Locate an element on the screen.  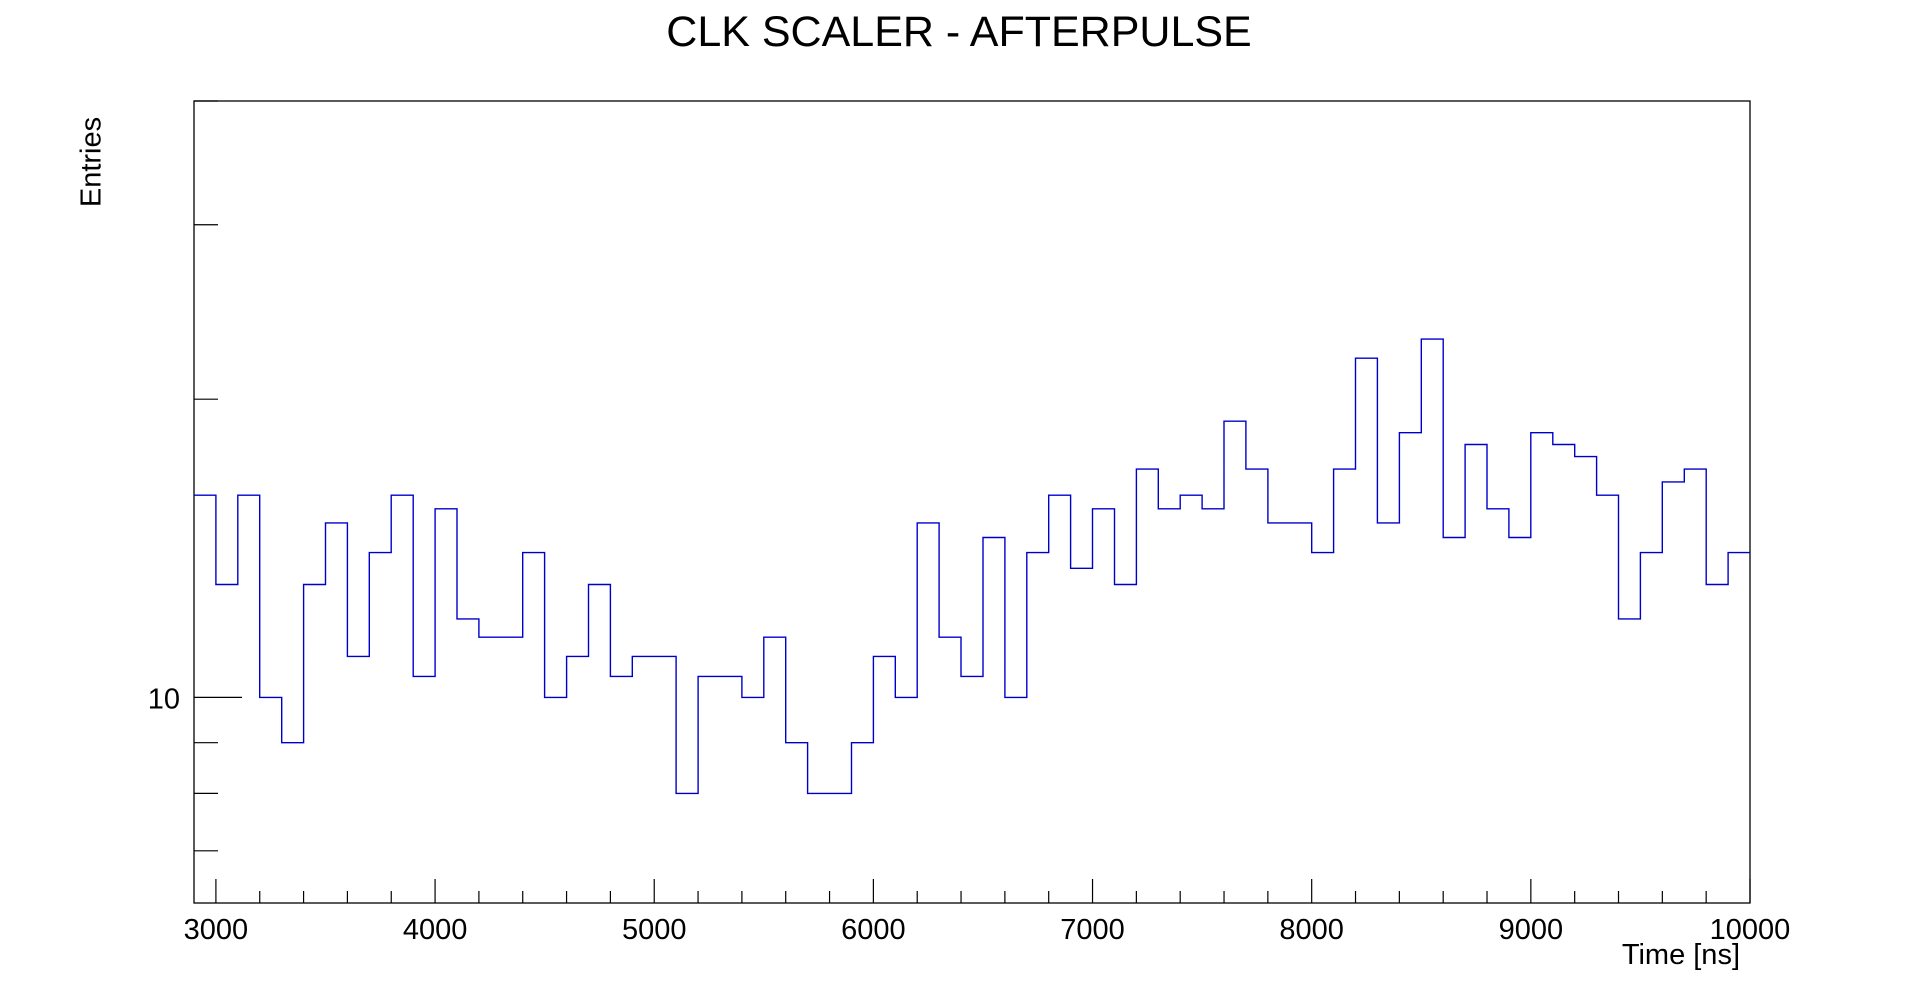
x-tick-label: 6000 is located at coordinates (873, 930).